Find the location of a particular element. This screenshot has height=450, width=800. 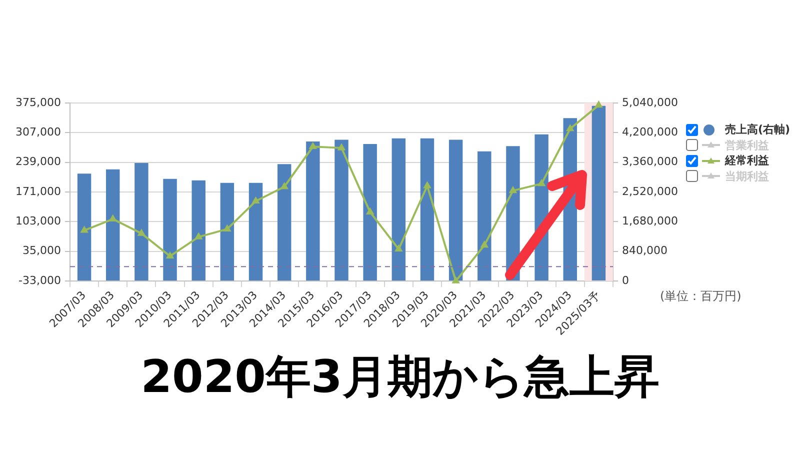

y2-tick-label: 2,520,000 is located at coordinates (650, 191).